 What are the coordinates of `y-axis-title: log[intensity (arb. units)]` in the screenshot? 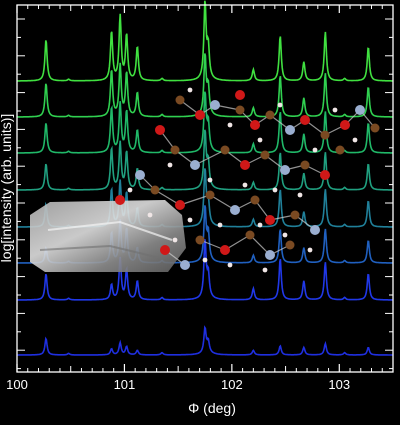 It's located at (7, 188).